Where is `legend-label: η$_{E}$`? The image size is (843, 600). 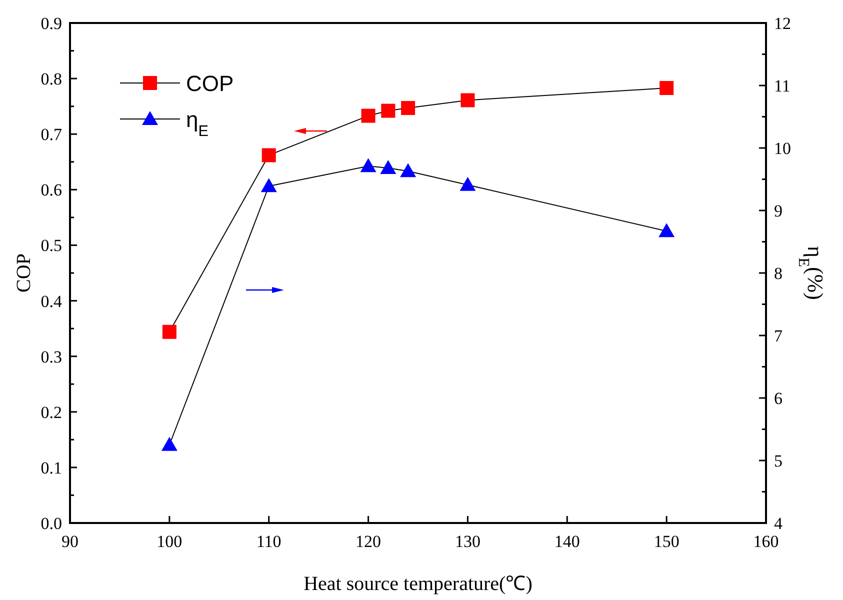
legend-label: η$_{E}$ is located at coordinates (197, 123).